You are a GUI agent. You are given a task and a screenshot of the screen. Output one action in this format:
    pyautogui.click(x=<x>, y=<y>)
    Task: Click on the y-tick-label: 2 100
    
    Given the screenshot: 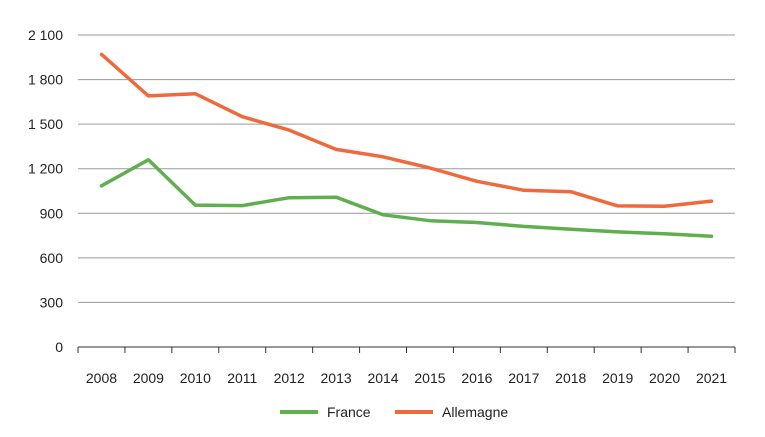 What is the action you would take?
    pyautogui.click(x=45, y=35)
    